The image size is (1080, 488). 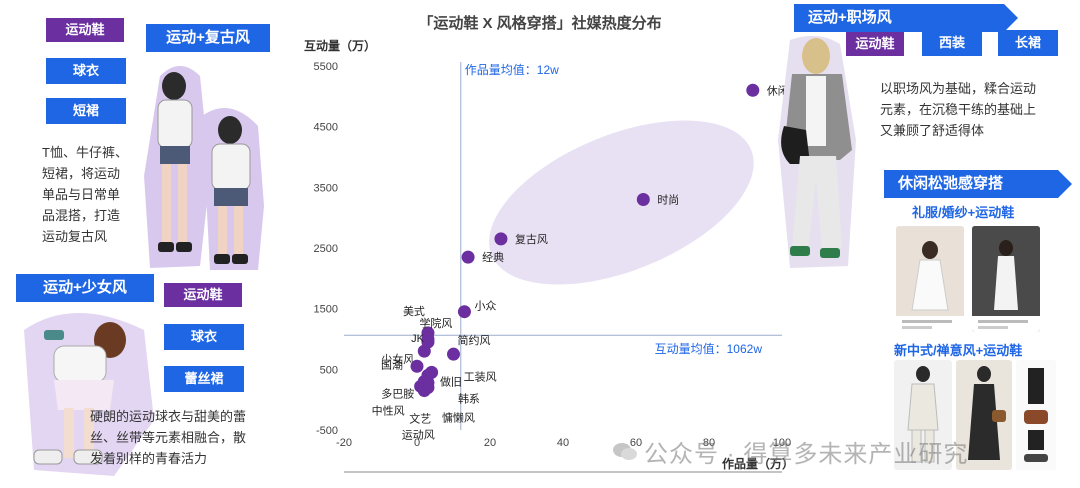 I want to click on data-point-label: 复古风, so click(x=531, y=239).